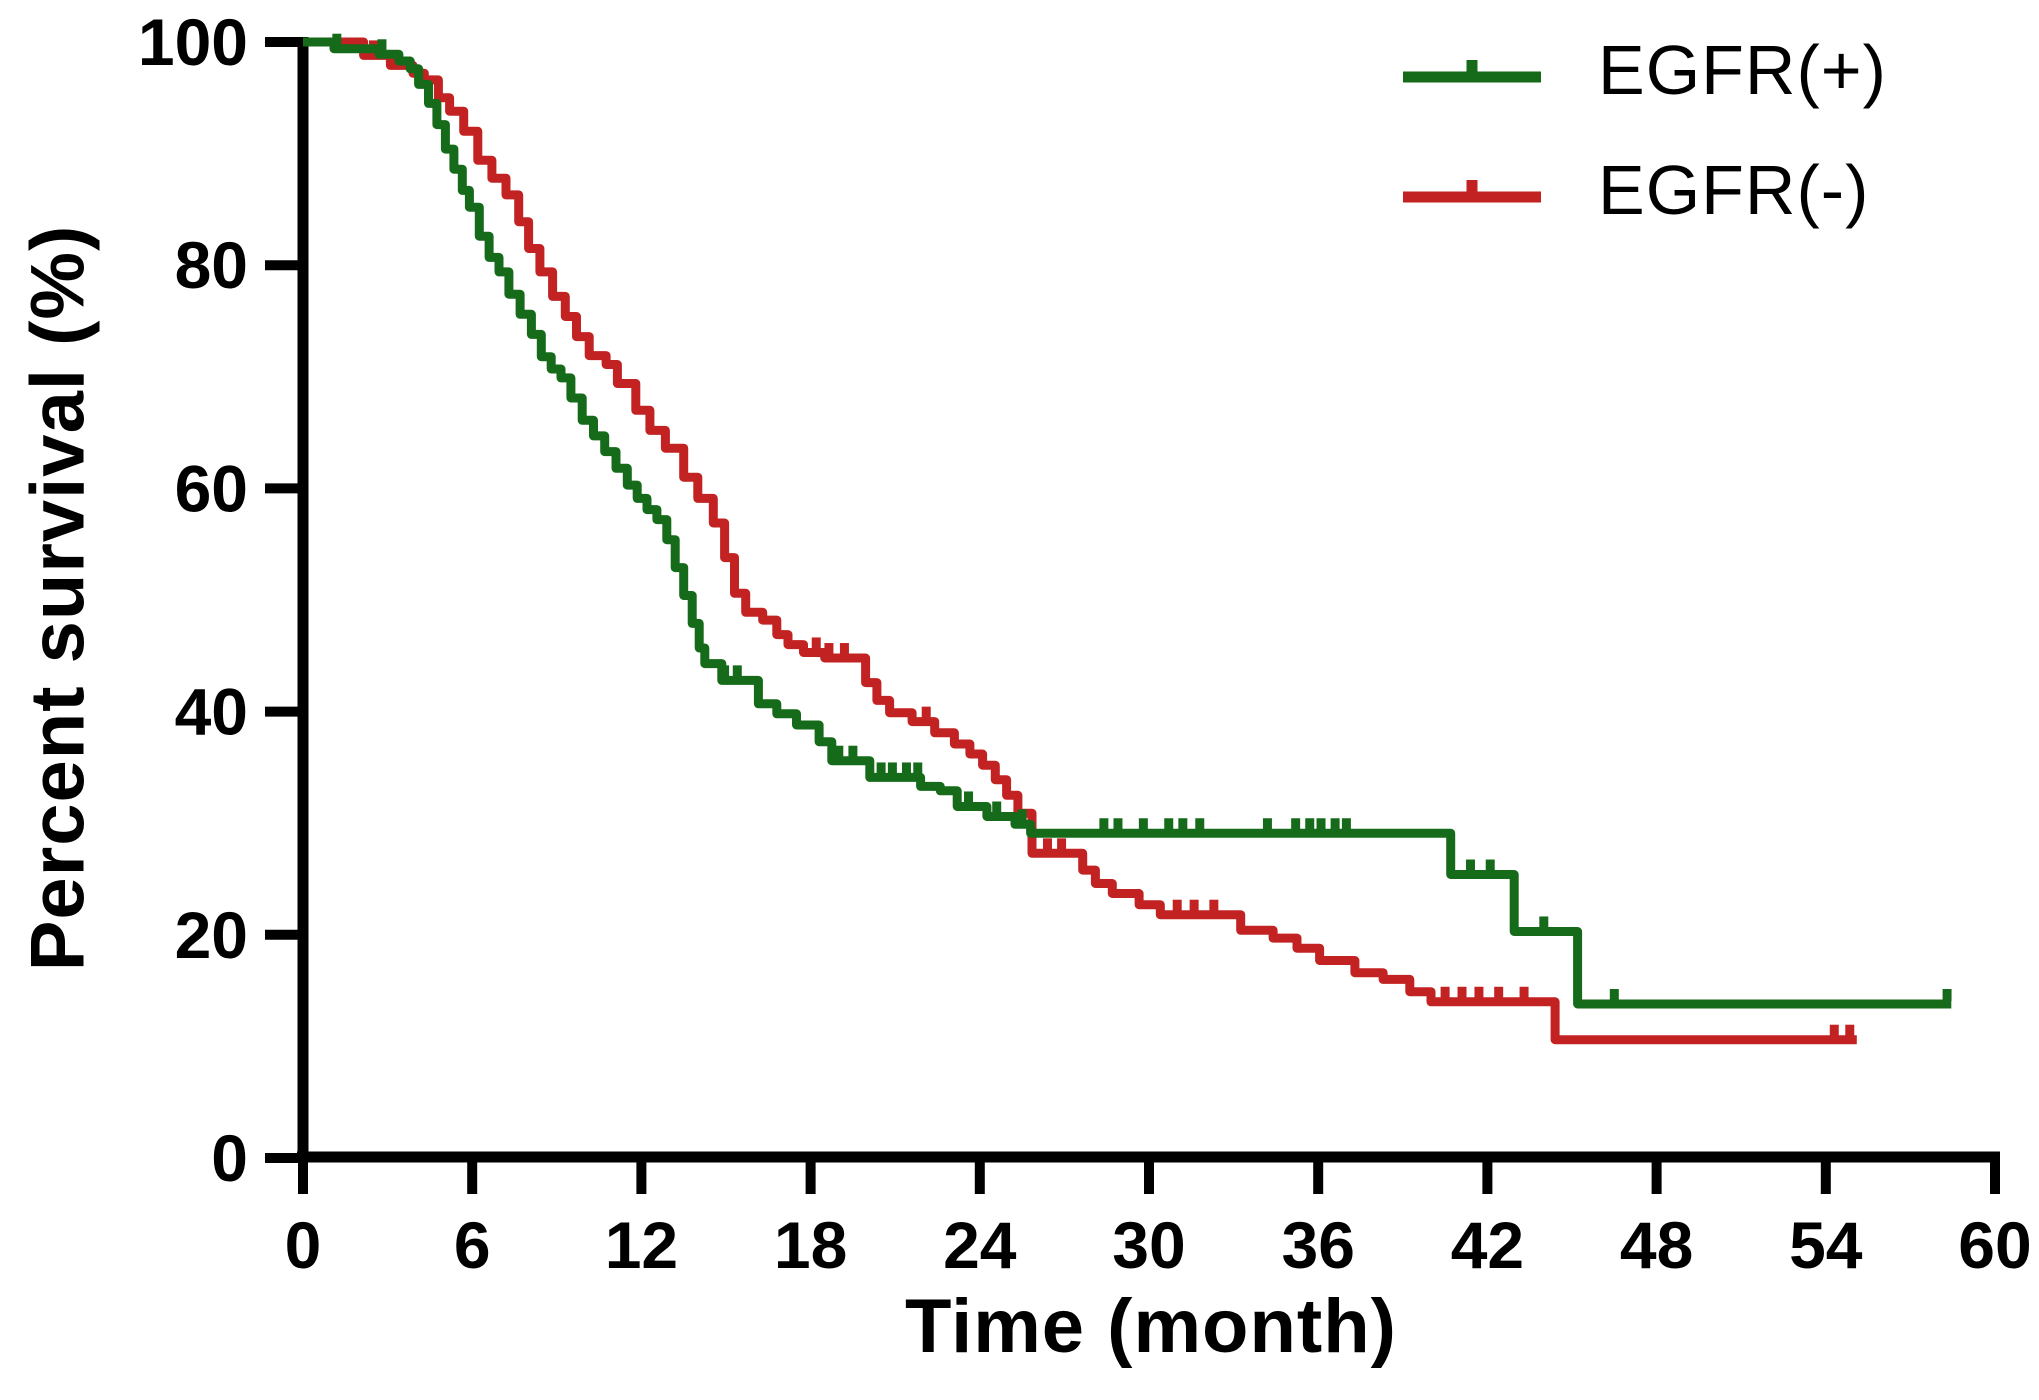 The height and width of the screenshot is (1400, 2039). Describe the element at coordinates (1734, 190) in the screenshot. I see `legend-label-egfr-negative: EGFR(-)` at that location.